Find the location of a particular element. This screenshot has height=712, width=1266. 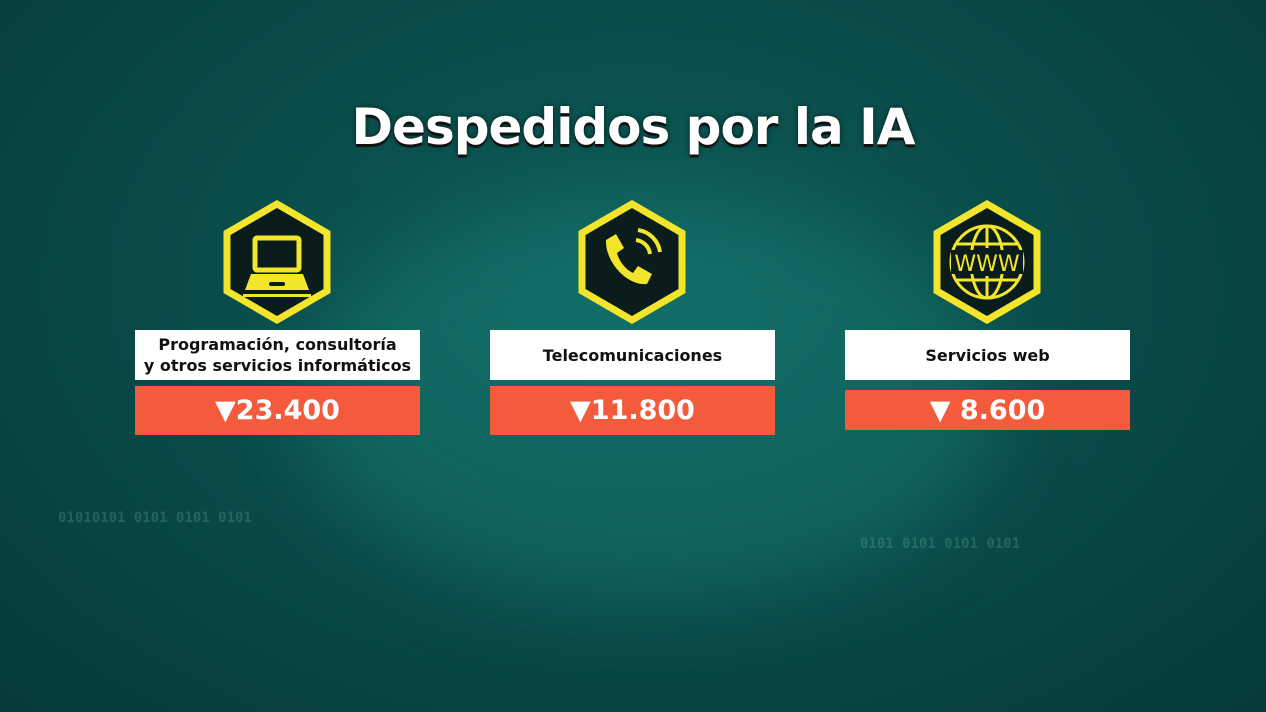

label-line: y otros servicios informáticos is located at coordinates (277, 365).